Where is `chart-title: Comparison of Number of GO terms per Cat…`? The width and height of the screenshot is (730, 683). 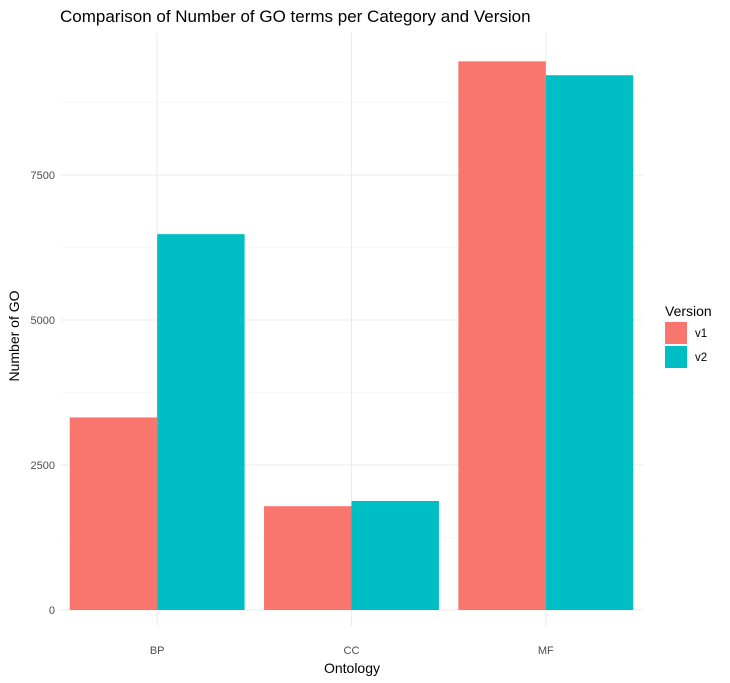
chart-title: Comparison of Number of GO terms per Cat… is located at coordinates (295, 16).